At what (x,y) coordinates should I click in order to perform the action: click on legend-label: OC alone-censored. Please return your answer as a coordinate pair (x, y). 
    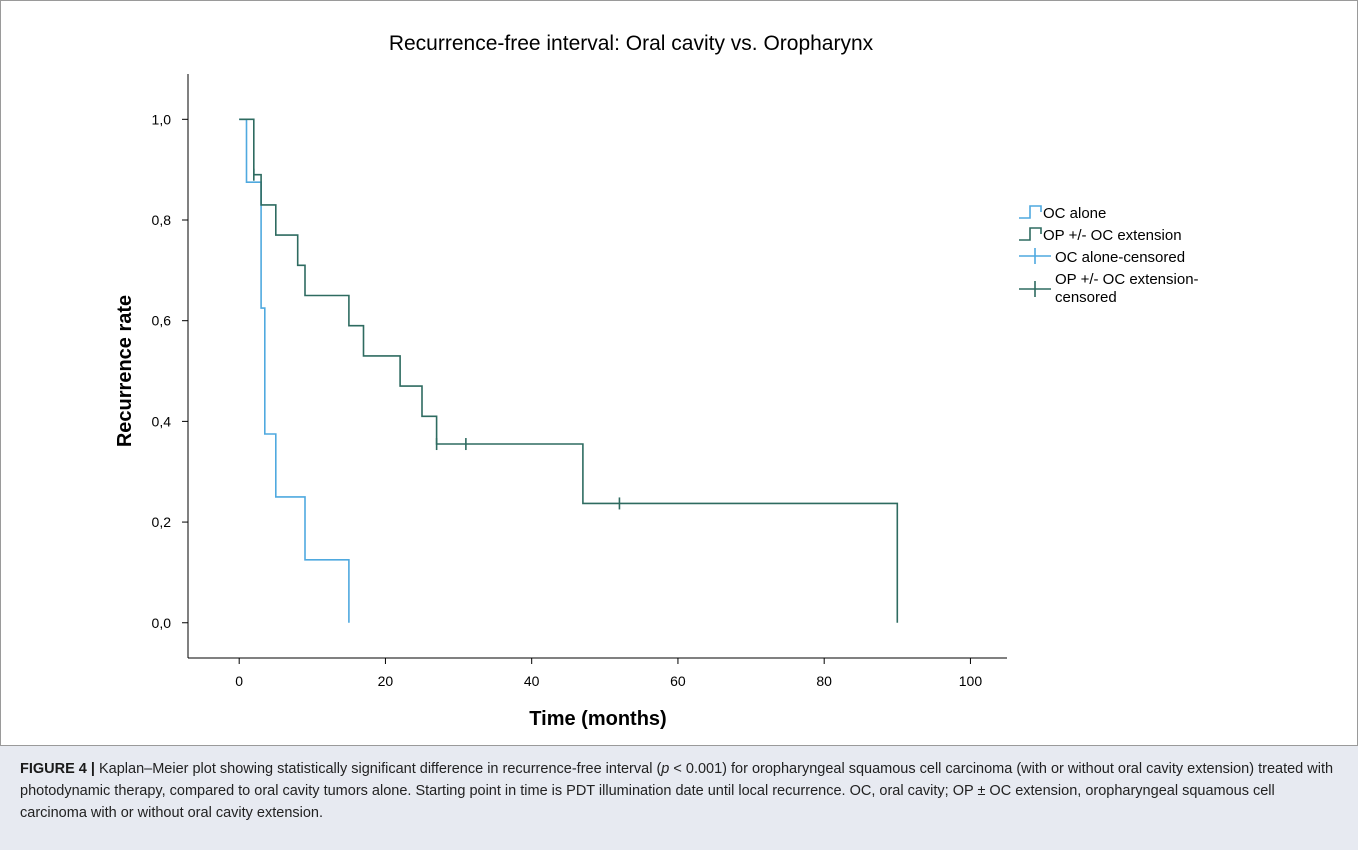
    Looking at the image, I should click on (1120, 257).